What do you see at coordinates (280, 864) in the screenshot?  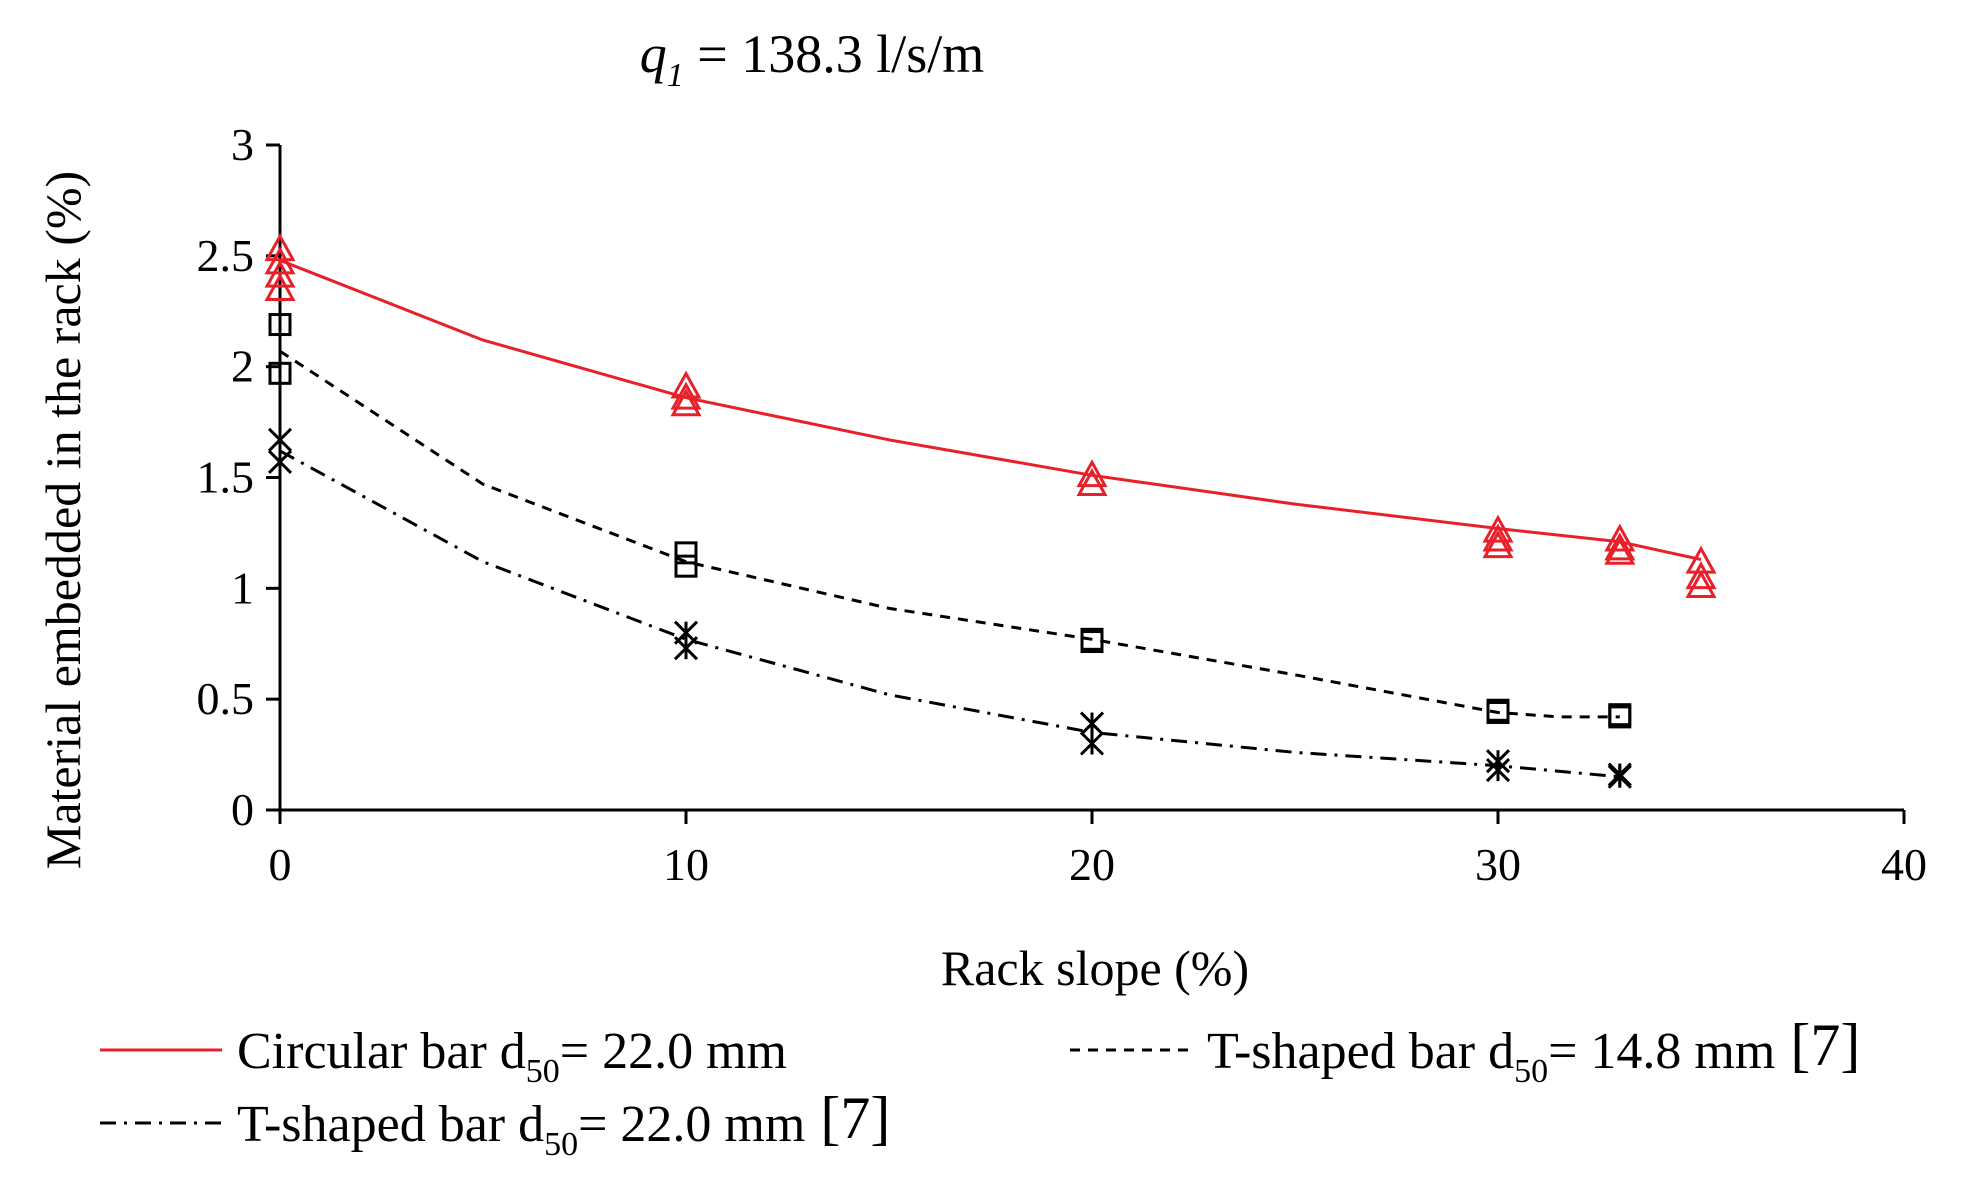 I see `x-tick-label: 0` at bounding box center [280, 864].